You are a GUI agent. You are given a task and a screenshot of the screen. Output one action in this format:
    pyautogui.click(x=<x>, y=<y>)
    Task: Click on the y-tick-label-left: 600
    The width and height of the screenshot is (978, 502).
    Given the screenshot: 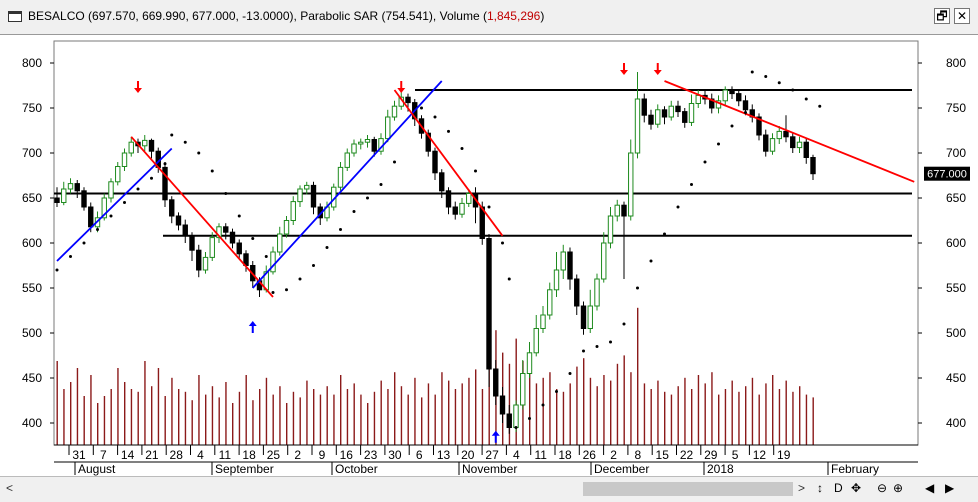 What is the action you would take?
    pyautogui.click(x=32, y=243)
    